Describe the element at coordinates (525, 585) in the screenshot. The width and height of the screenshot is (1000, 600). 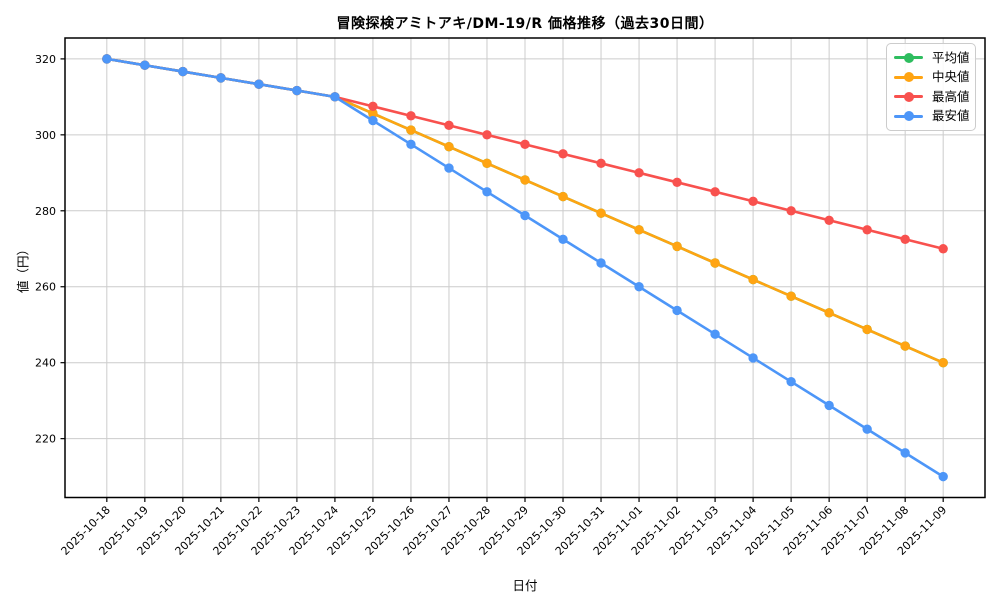
I see `x-axis-label: 日付` at that location.